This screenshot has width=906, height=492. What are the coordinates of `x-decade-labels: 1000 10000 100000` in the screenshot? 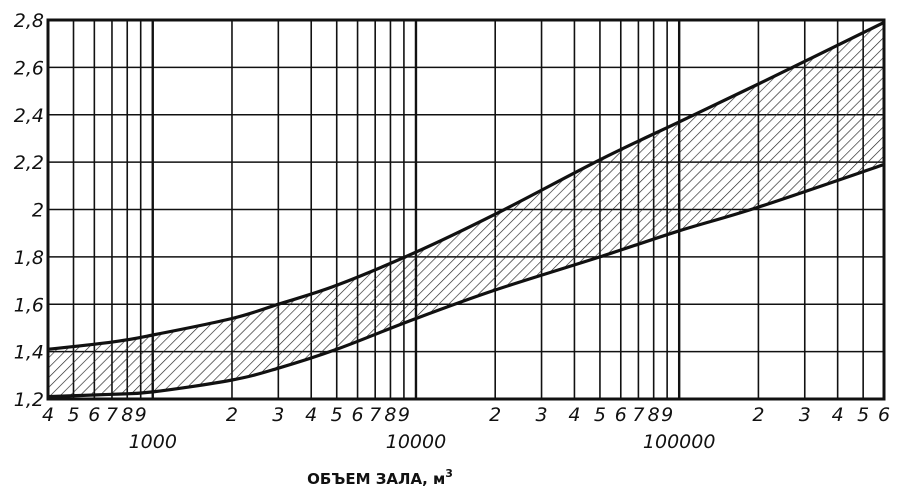 It's located at (422, 442).